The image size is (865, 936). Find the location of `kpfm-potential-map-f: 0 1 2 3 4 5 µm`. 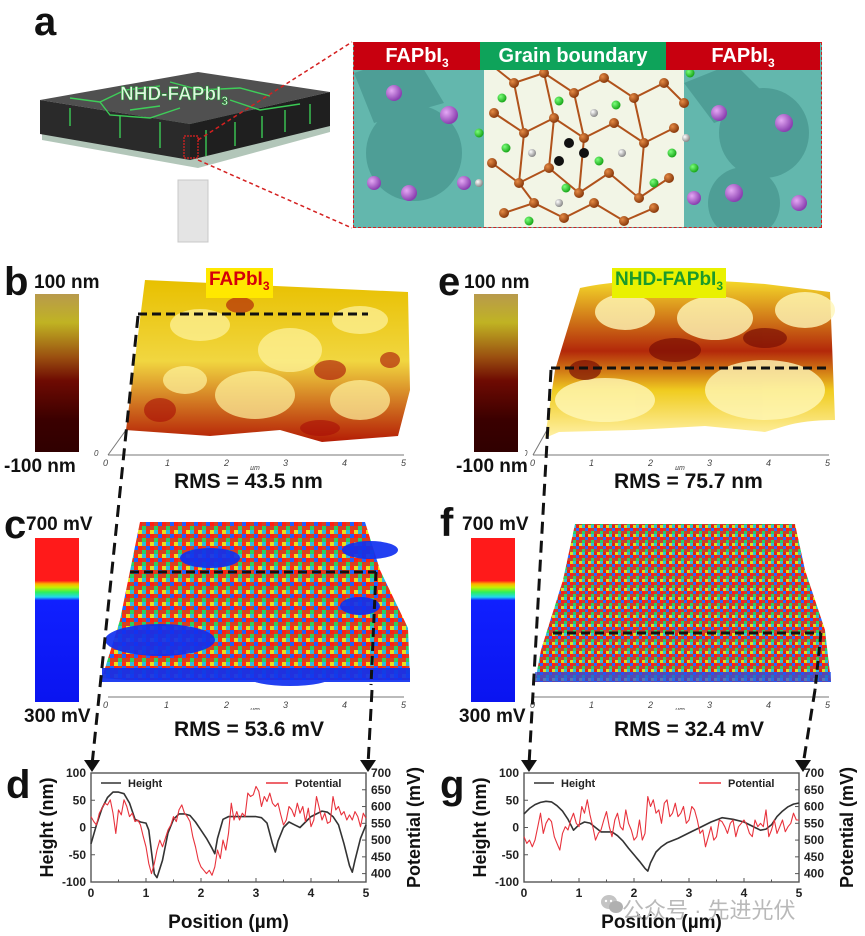

kpfm-potential-map-f: 0 1 2 3 4 5 µm is located at coordinates (680, 617).